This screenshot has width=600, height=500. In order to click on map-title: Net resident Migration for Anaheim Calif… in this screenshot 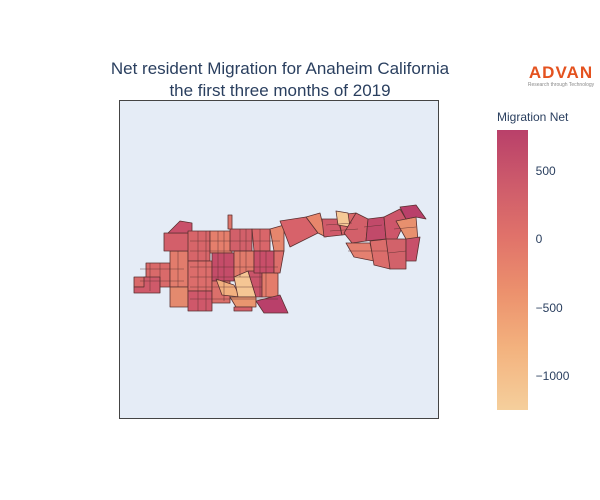, I will do `click(280, 80)`.